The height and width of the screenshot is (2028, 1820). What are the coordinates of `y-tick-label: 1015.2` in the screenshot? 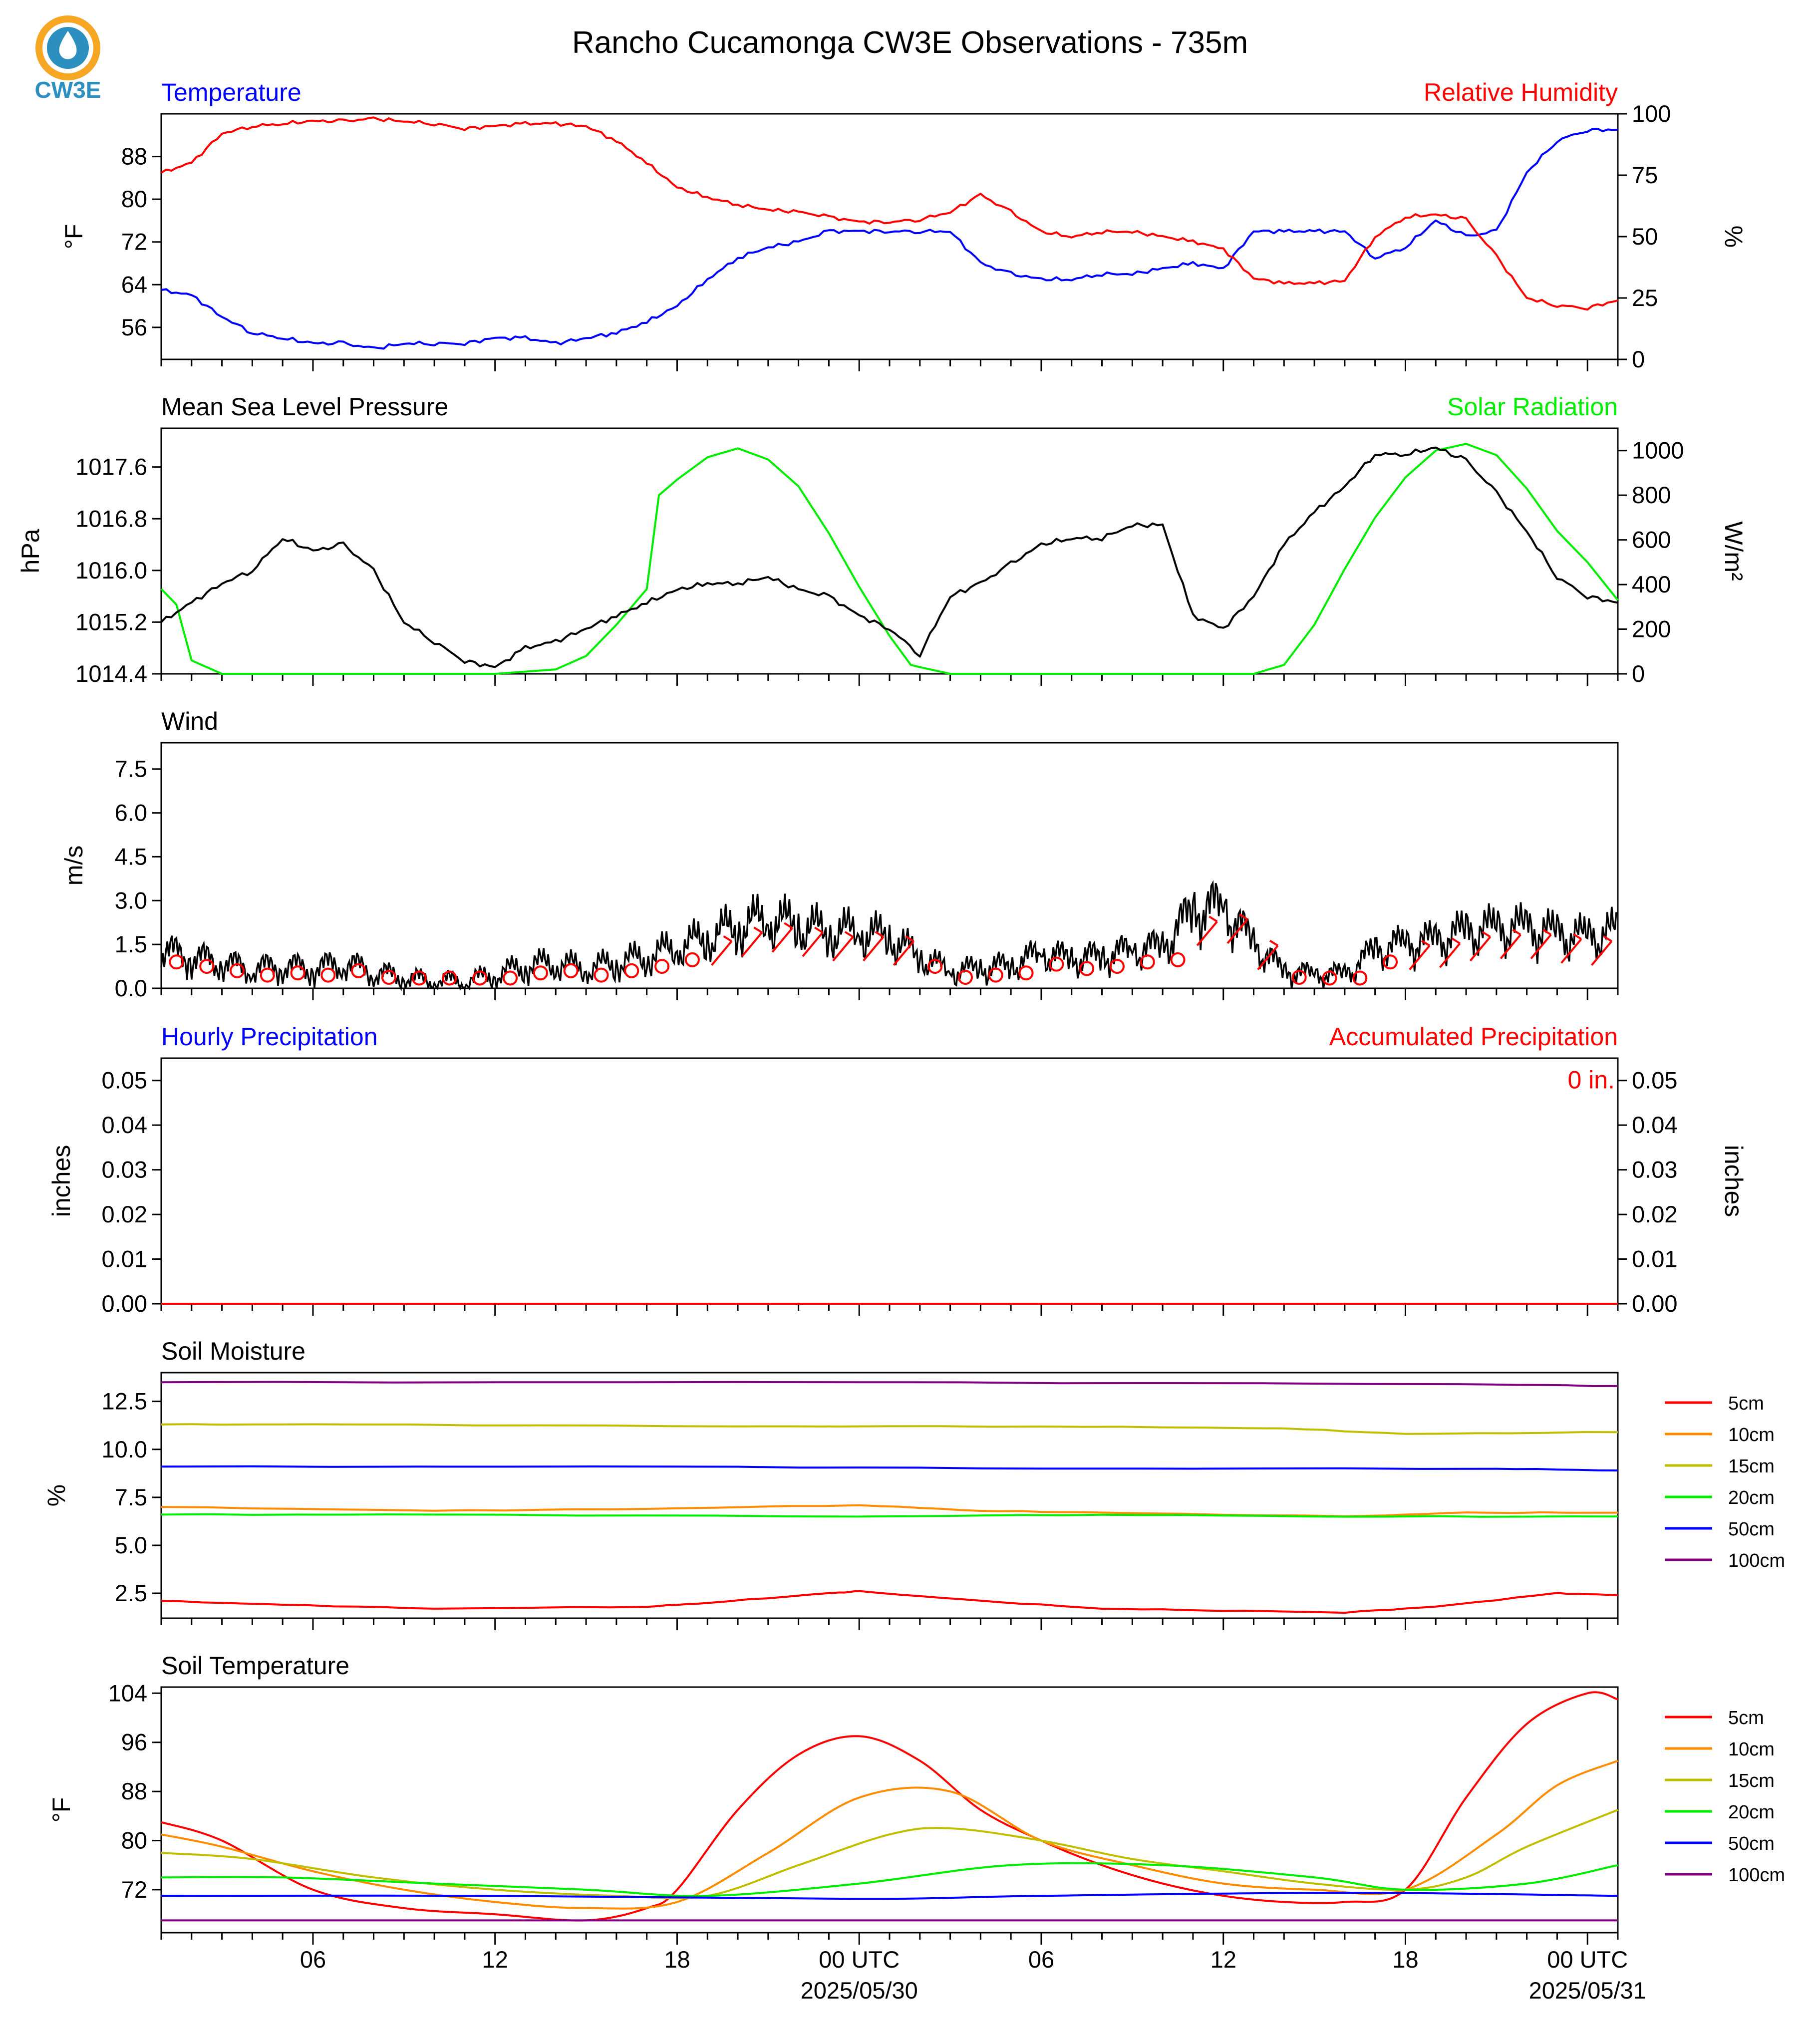 It's located at (111, 621).